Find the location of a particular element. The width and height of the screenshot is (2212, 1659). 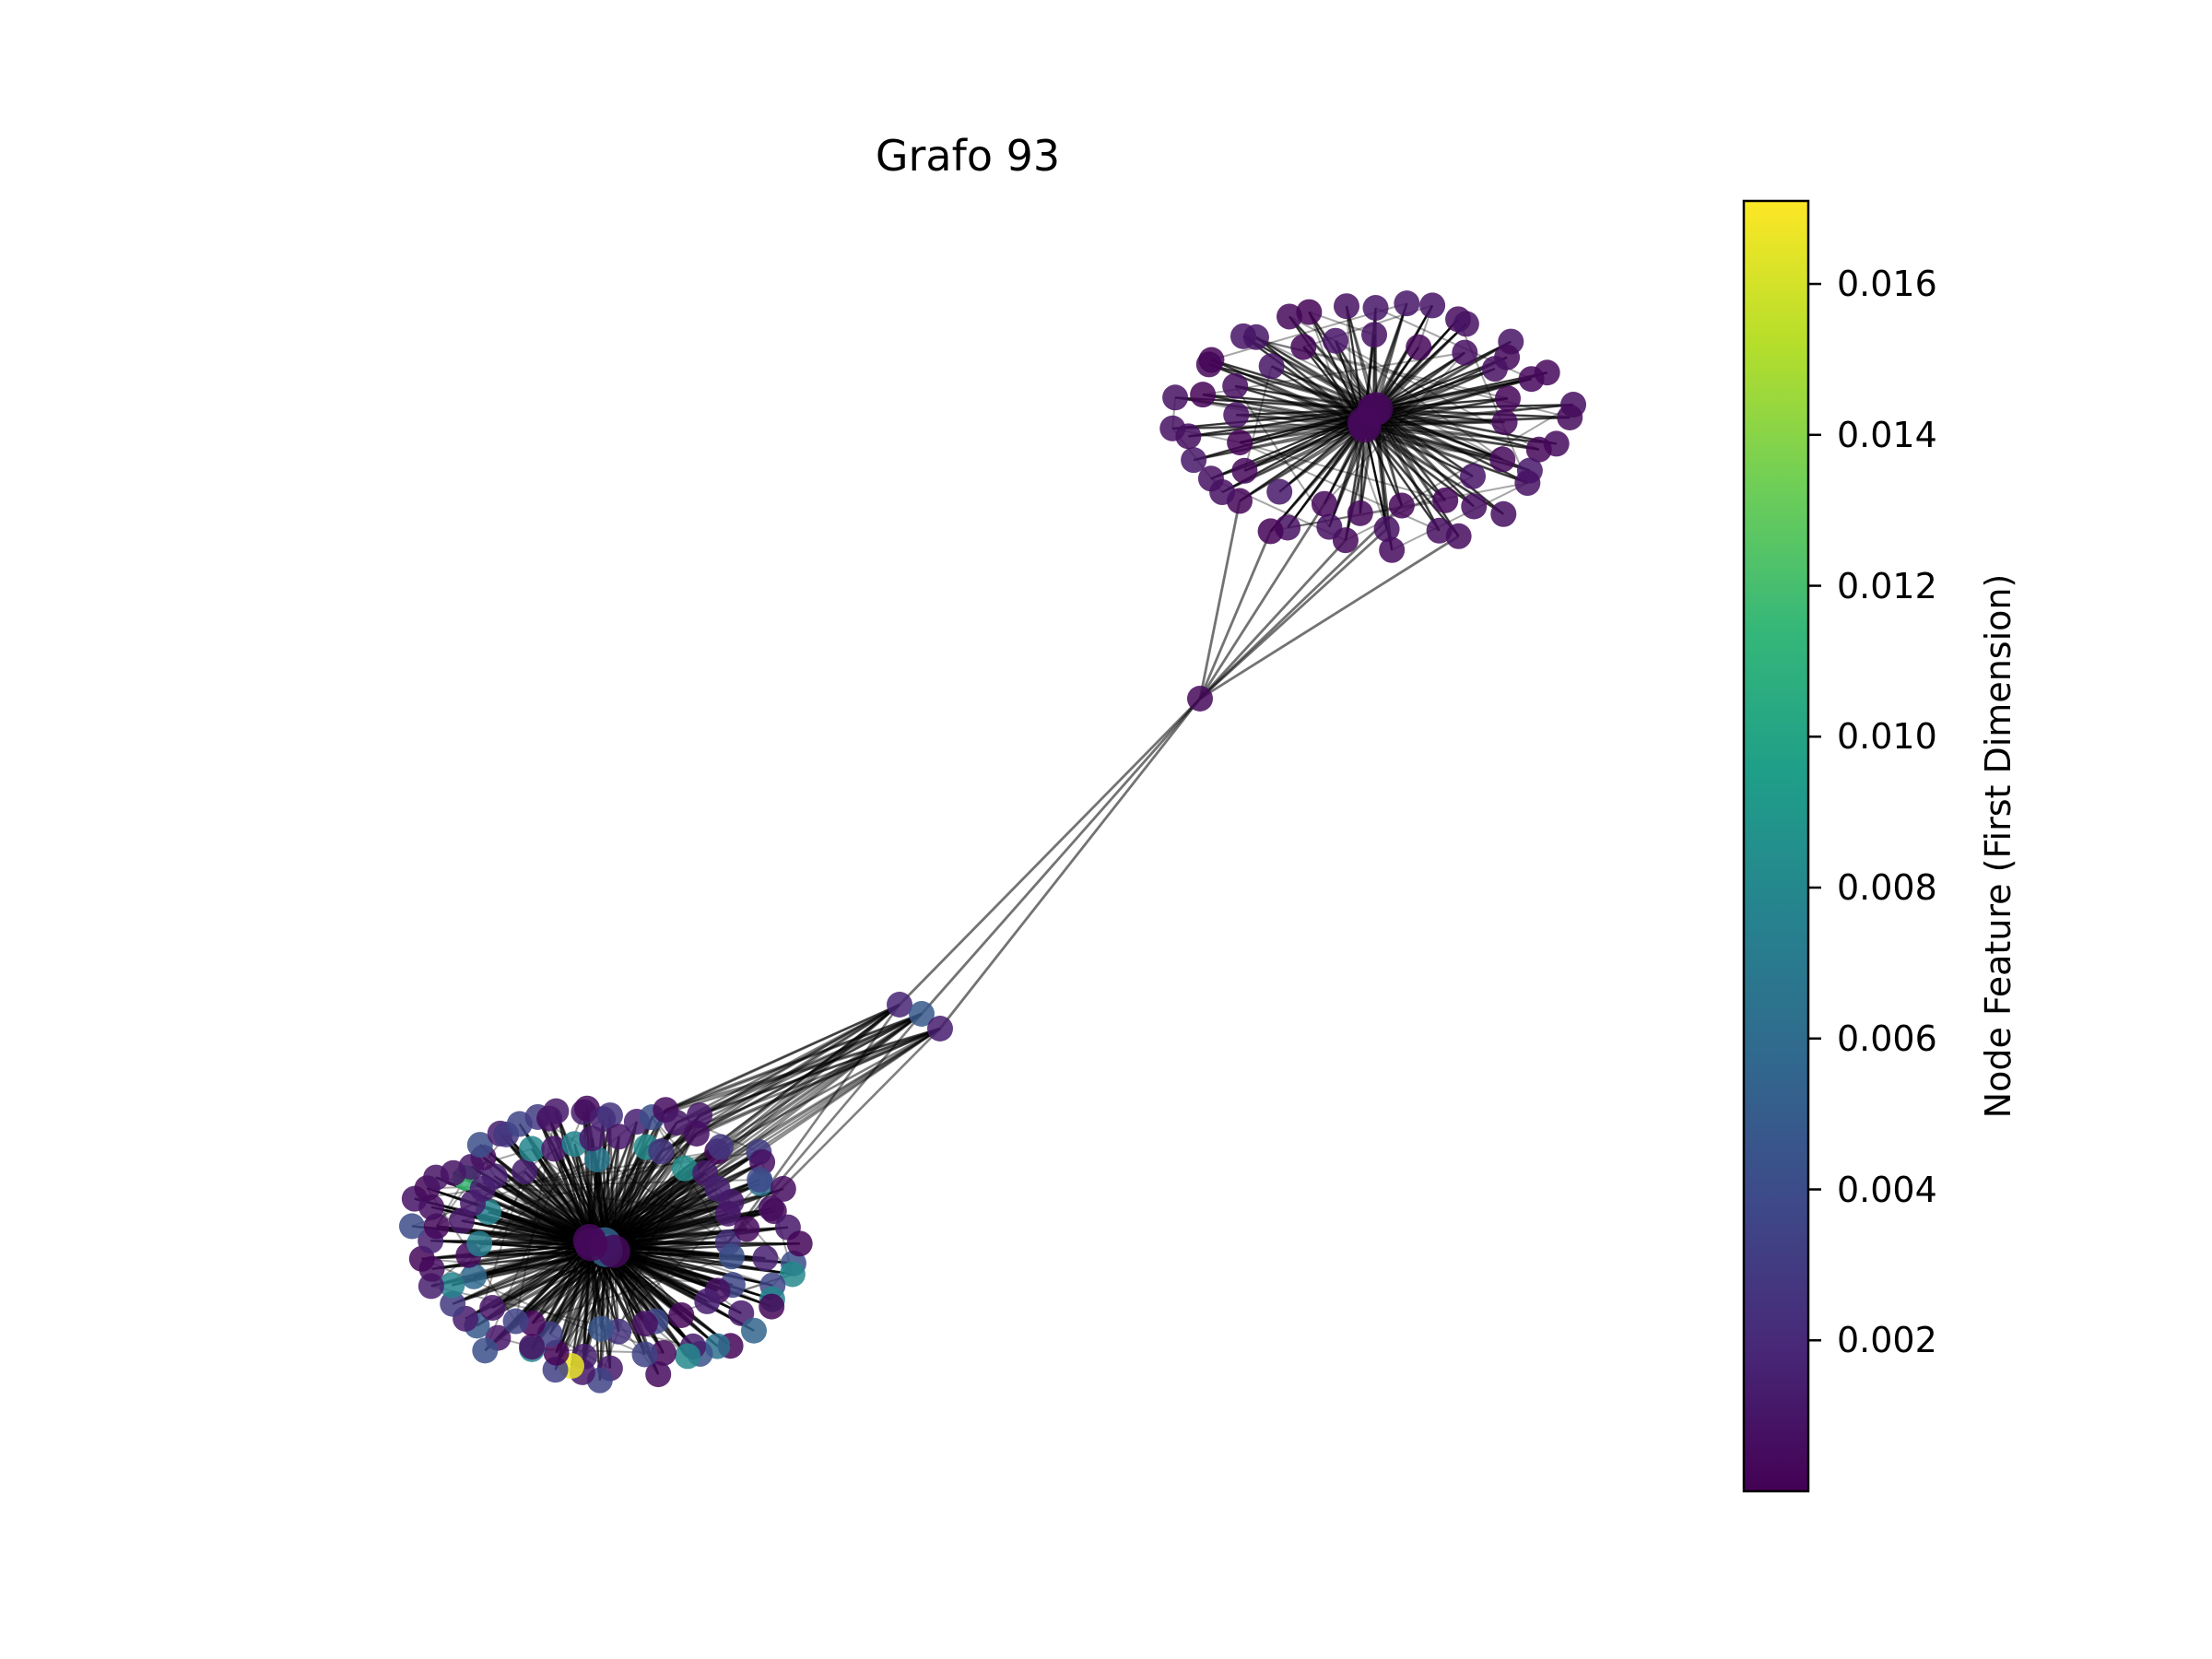

colorbar-label: Node Feature (First Dimension) is located at coordinates (1998, 846).